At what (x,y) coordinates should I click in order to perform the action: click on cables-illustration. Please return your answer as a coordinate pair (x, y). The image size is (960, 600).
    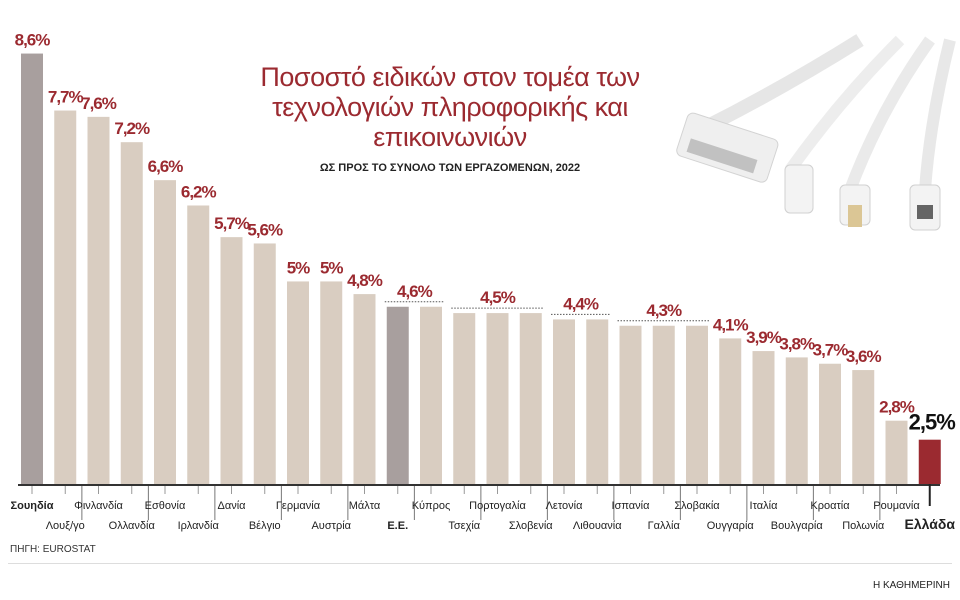
    Looking at the image, I should click on (816, 132).